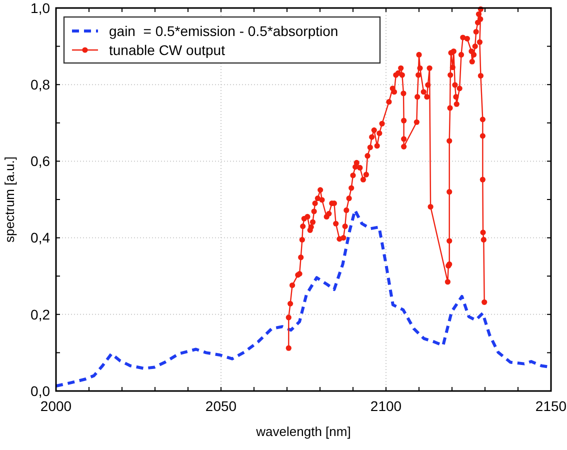  I want to click on legend-label: gain = 0.5*emission - 0.5*absorption, so click(223, 30).